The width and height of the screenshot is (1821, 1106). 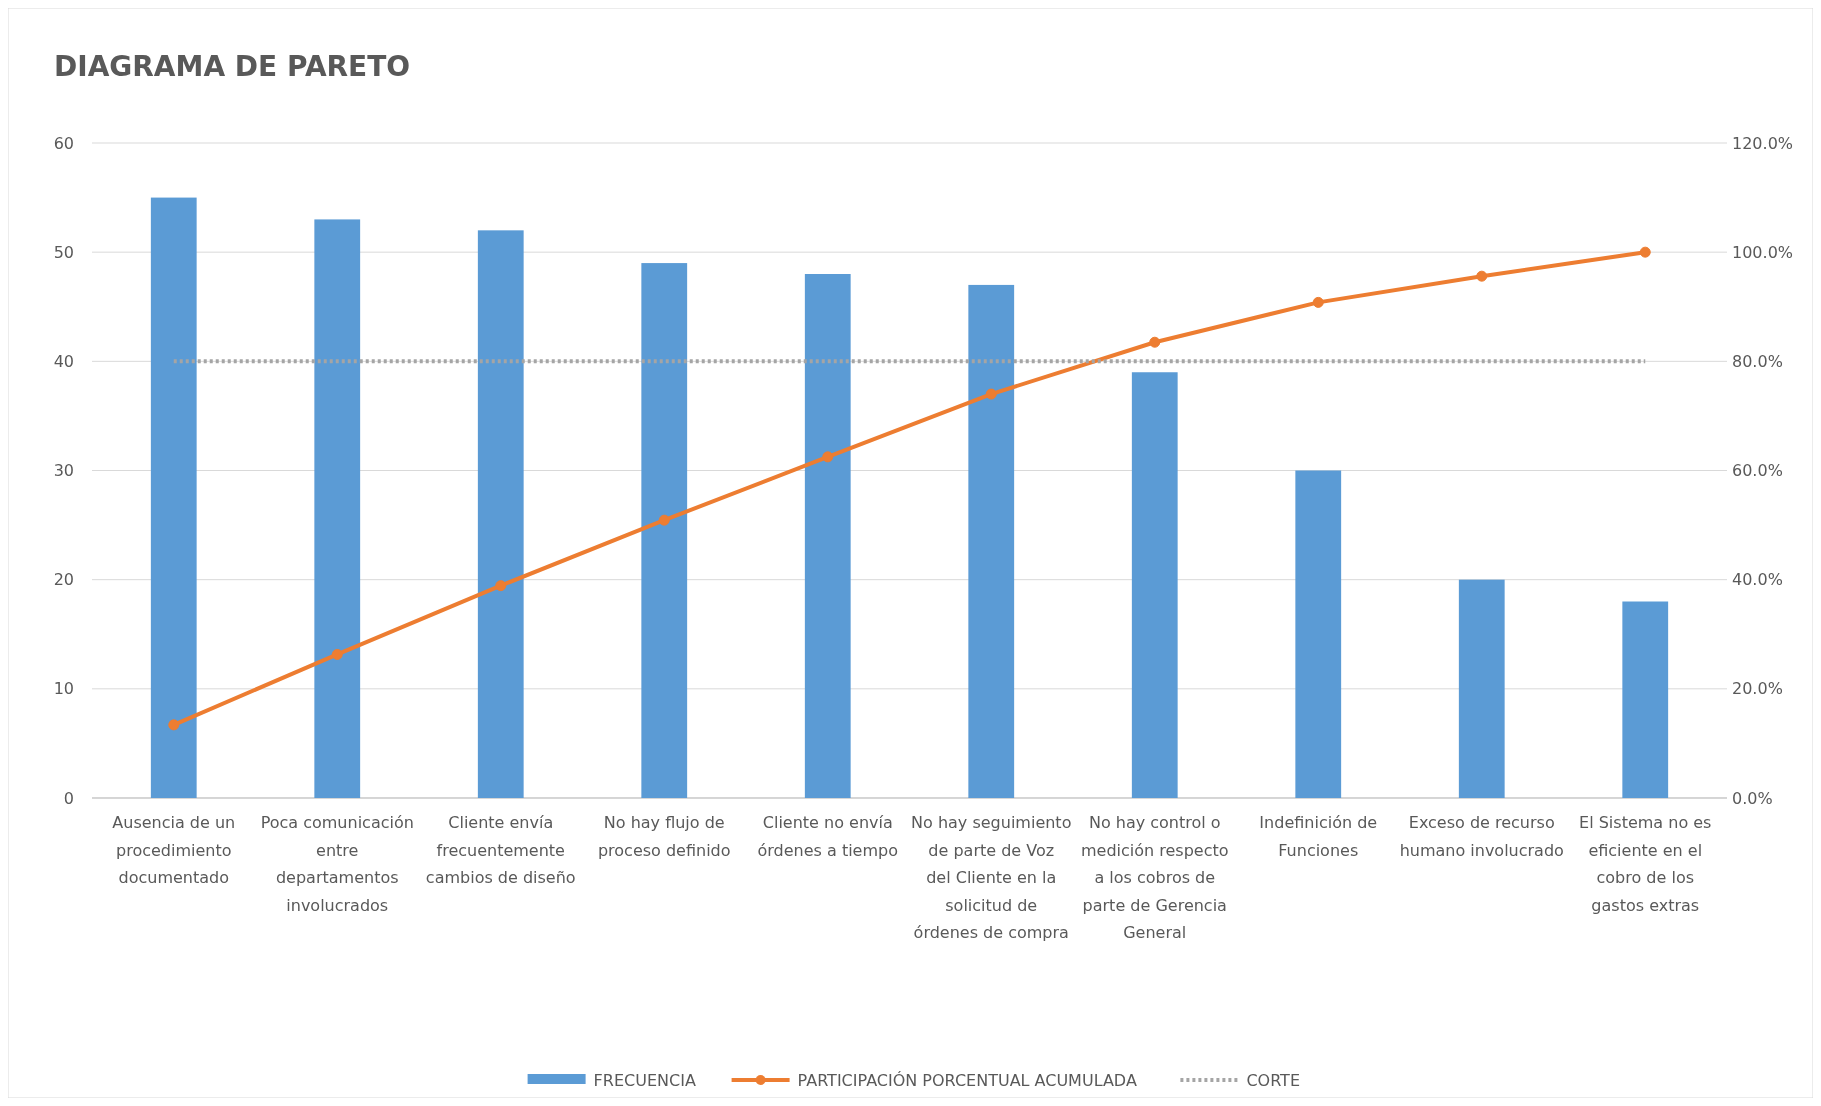 I want to click on y2-tick-label: 80.0%, so click(x=1757, y=361).